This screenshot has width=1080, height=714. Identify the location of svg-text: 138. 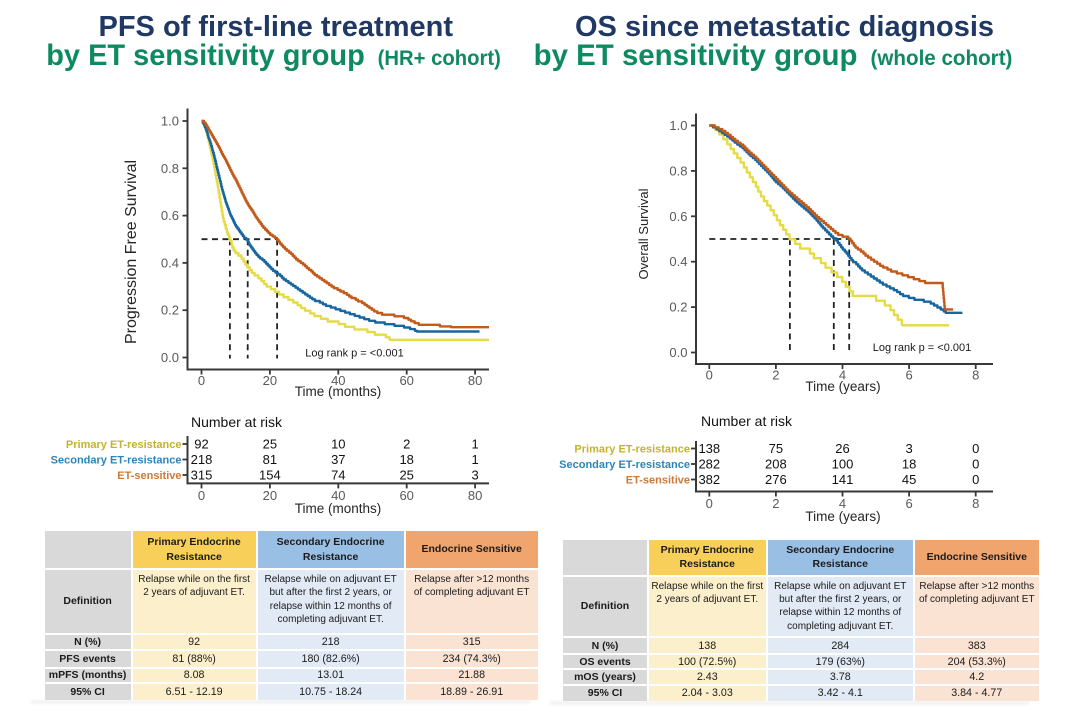
(709, 448).